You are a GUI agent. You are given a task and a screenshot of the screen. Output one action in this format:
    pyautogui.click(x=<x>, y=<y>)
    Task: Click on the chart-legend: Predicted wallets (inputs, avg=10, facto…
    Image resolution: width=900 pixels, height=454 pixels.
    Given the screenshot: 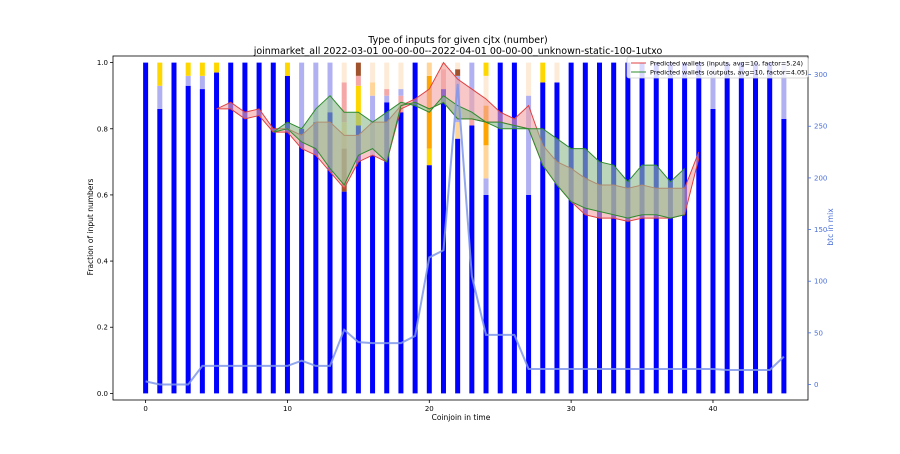 What is the action you would take?
    pyautogui.click(x=717, y=67)
    